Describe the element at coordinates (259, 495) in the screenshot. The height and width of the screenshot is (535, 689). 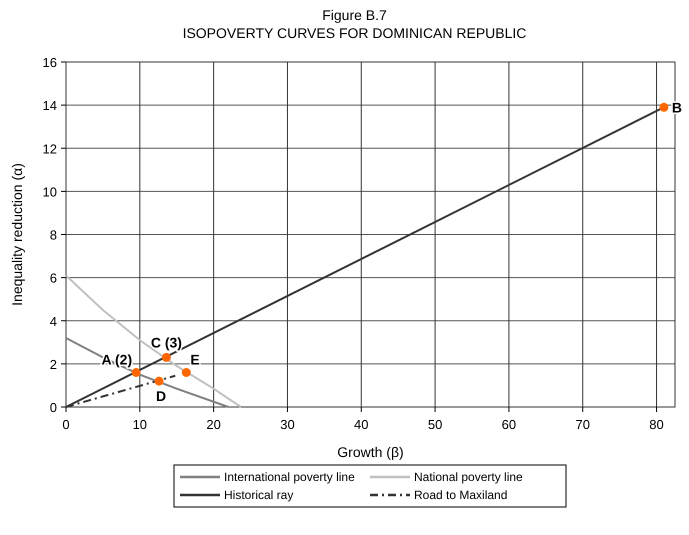
I see `legend-label: Historical ray` at that location.